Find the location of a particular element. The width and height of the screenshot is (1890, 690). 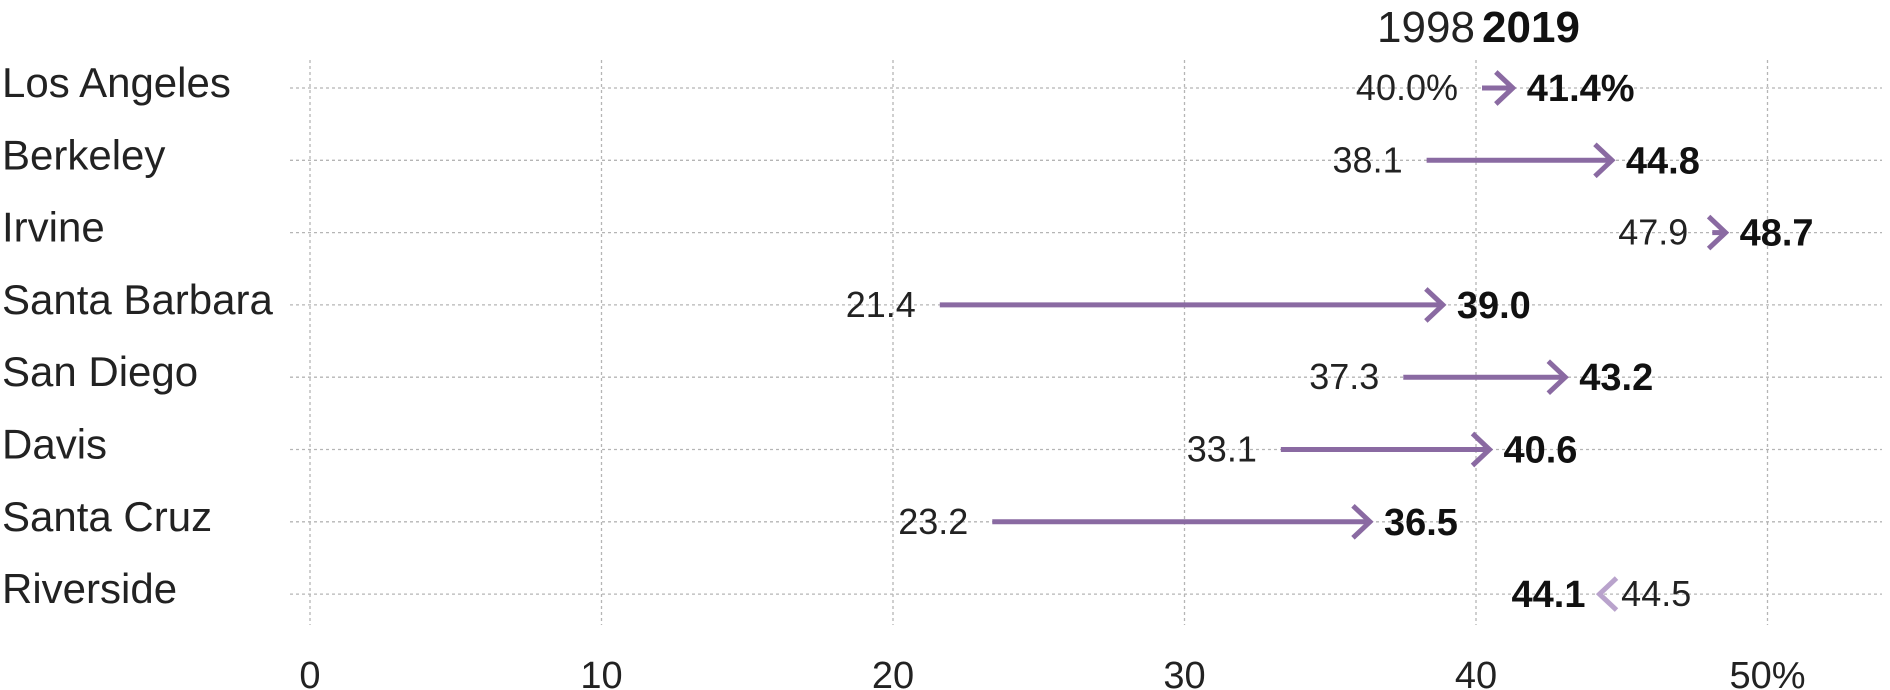

legend: 1998 2019 is located at coordinates (1478, 27).